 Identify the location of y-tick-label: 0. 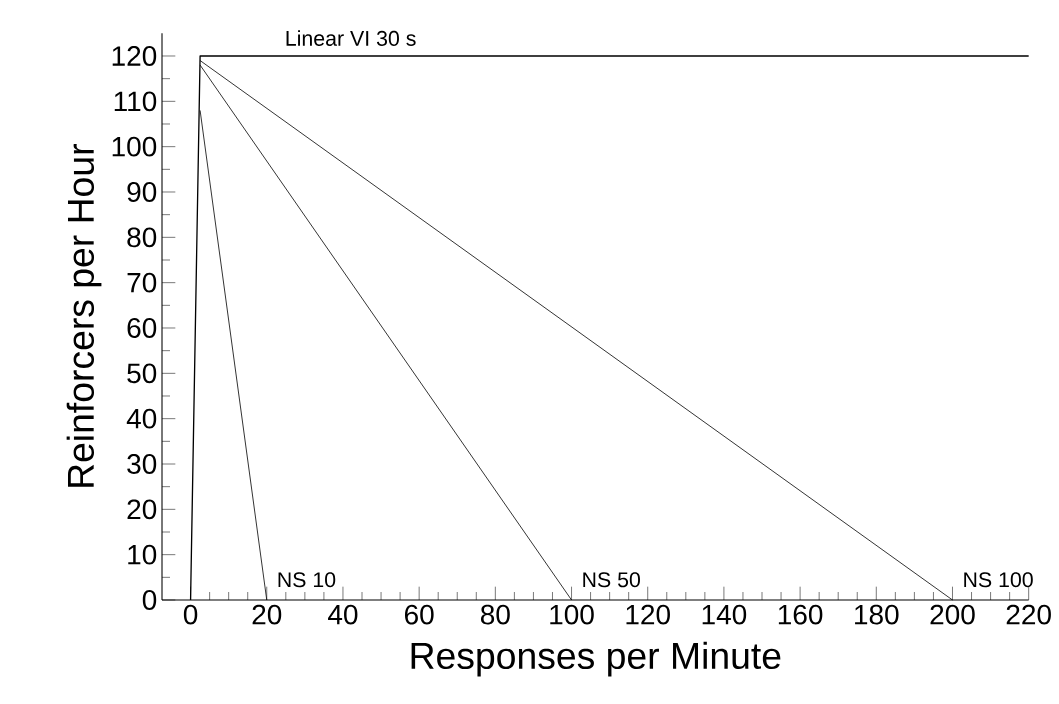
(149, 600).